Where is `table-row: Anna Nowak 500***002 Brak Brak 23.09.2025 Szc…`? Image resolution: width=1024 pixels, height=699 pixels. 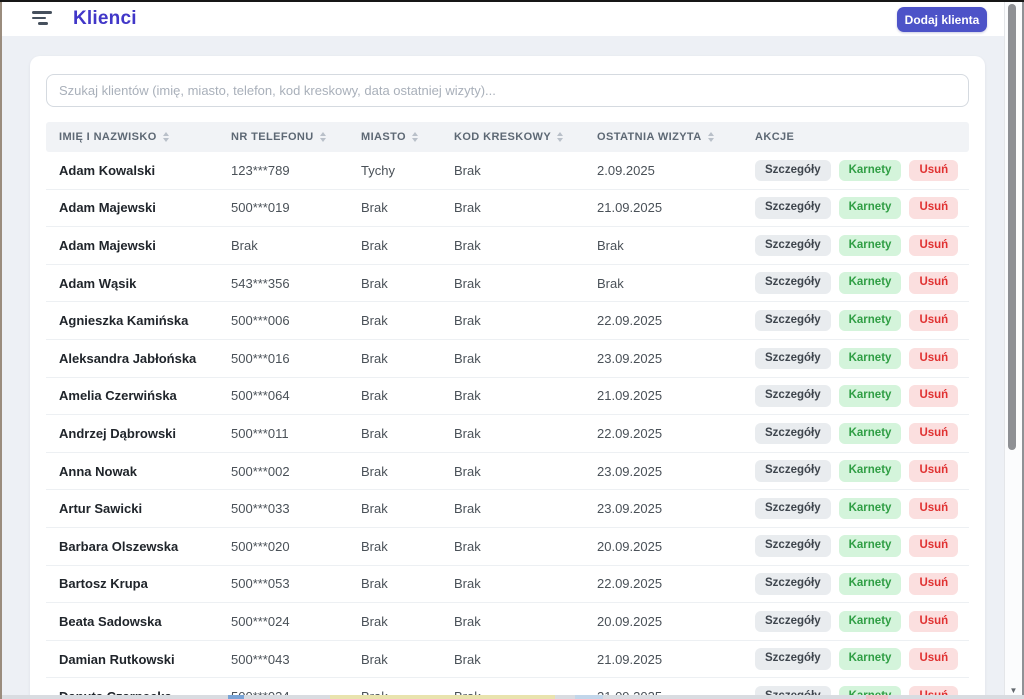 table-row: Anna Nowak 500***002 Brak Brak 23.09.2025 Szc… is located at coordinates (507, 472).